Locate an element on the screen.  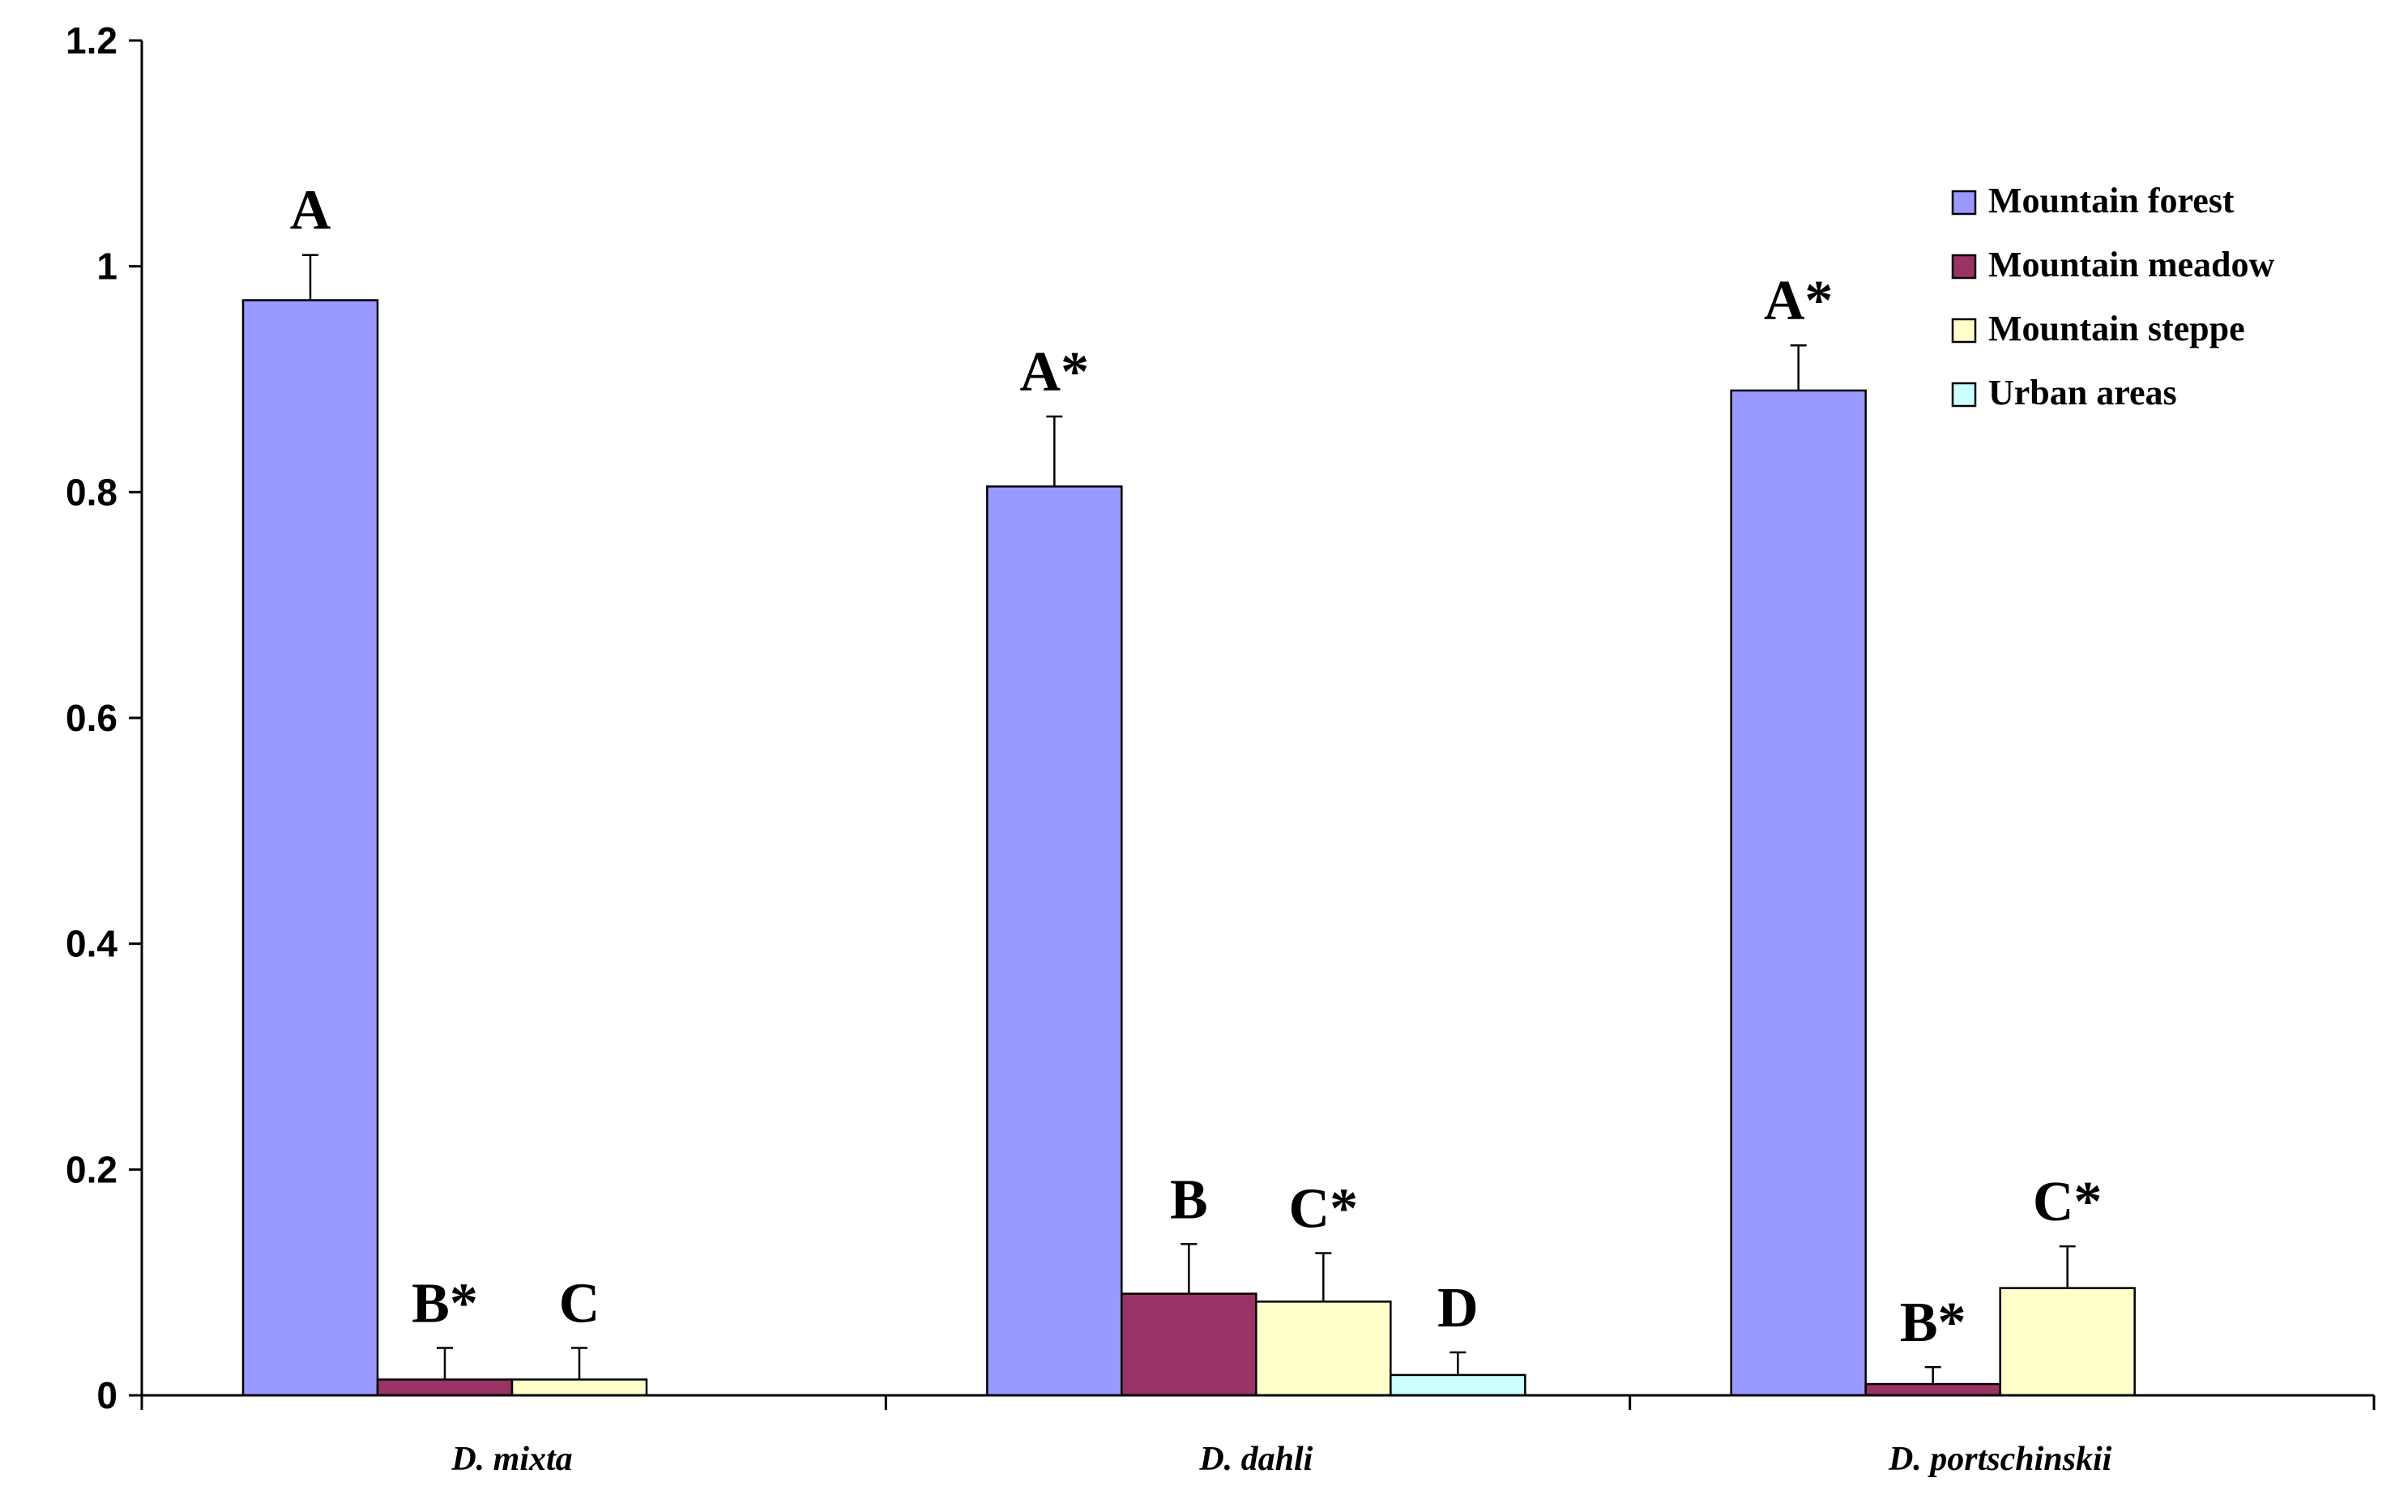
significance-label-0-1: A* is located at coordinates (1055, 373).